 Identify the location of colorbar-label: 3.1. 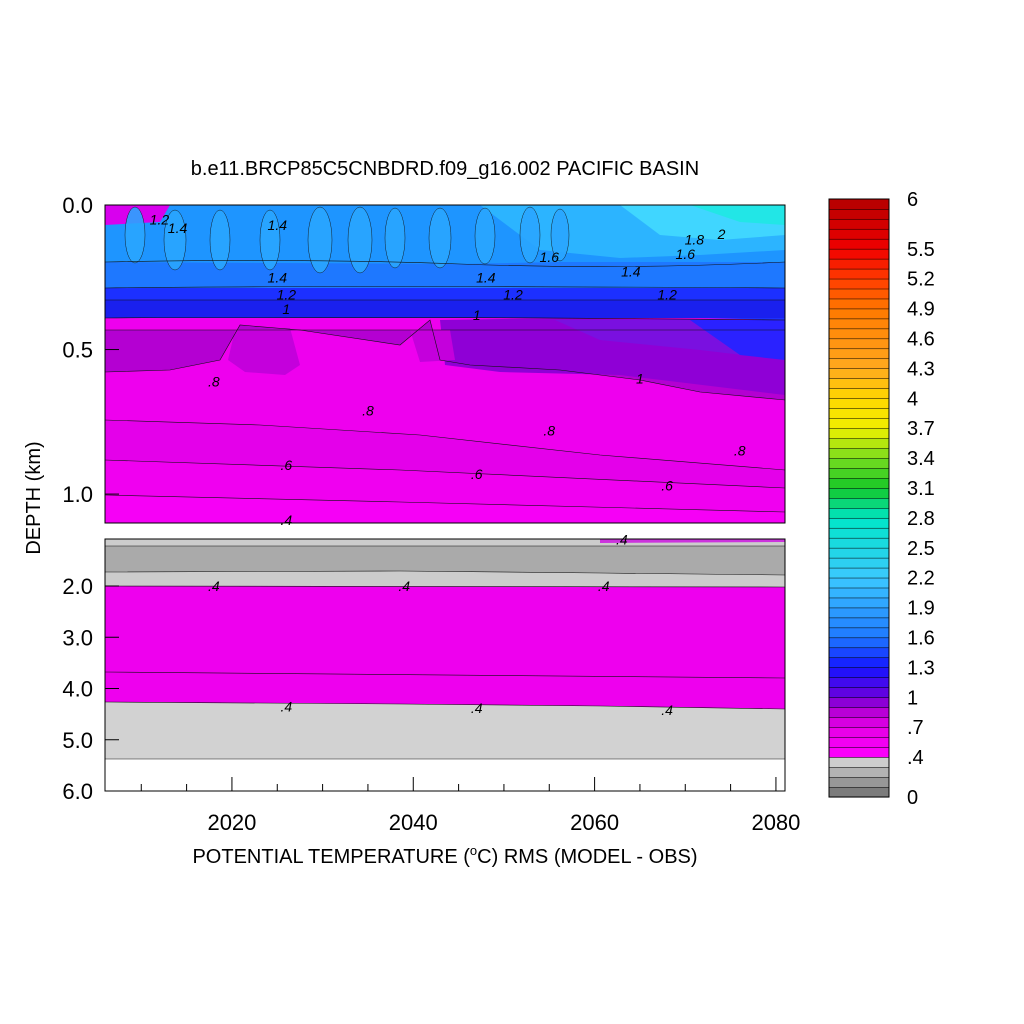
(921, 489).